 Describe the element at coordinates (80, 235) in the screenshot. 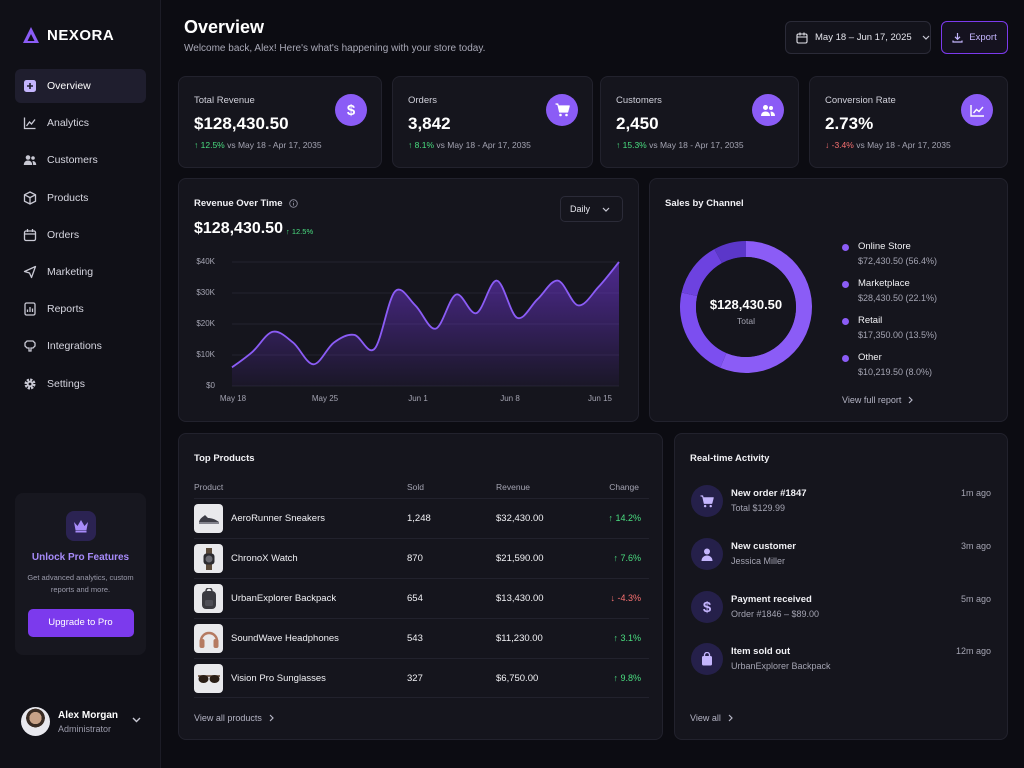

I see `sidebar-item-orders: Orders` at that location.